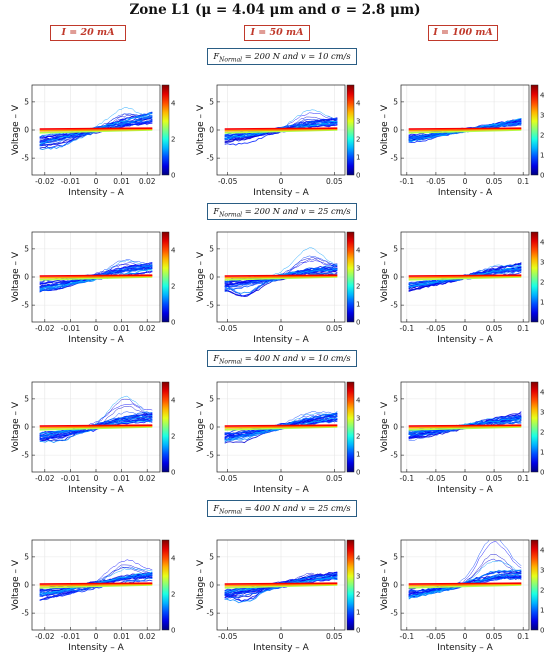 Image resolution: width=550 pixels, height=661 pixels. Describe the element at coordinates (121, 328) in the screenshot. I see `x-tick-label: 0.01` at that location.